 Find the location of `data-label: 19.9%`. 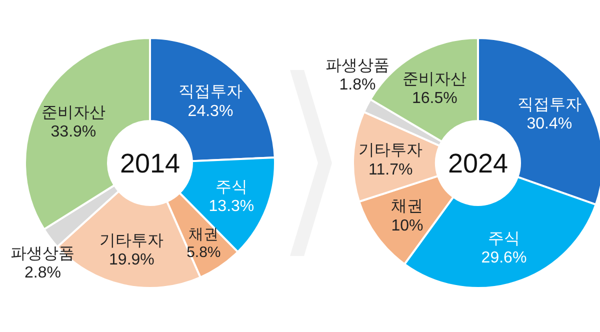

data-label: 19.9% is located at coordinates (131, 260).